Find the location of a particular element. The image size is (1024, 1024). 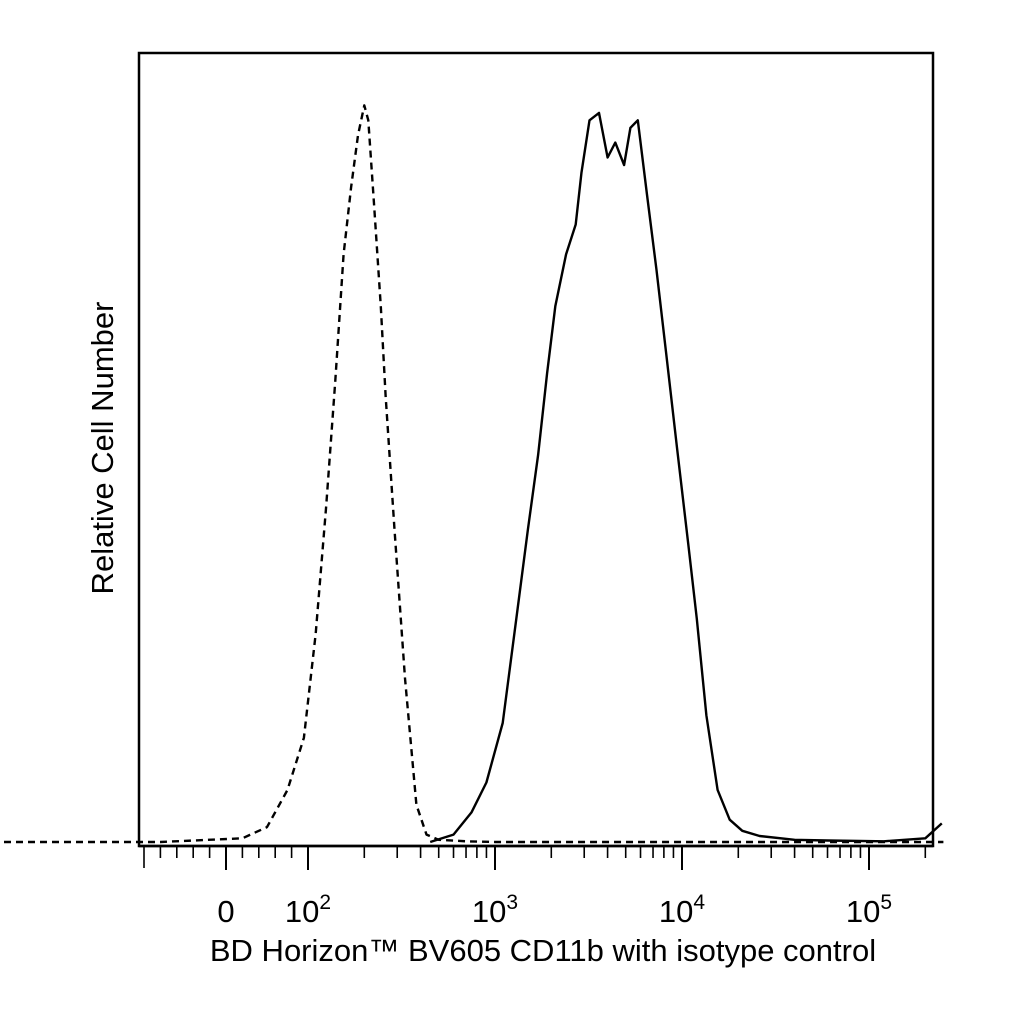

x-tick-label: 0 is located at coordinates (225, 911).